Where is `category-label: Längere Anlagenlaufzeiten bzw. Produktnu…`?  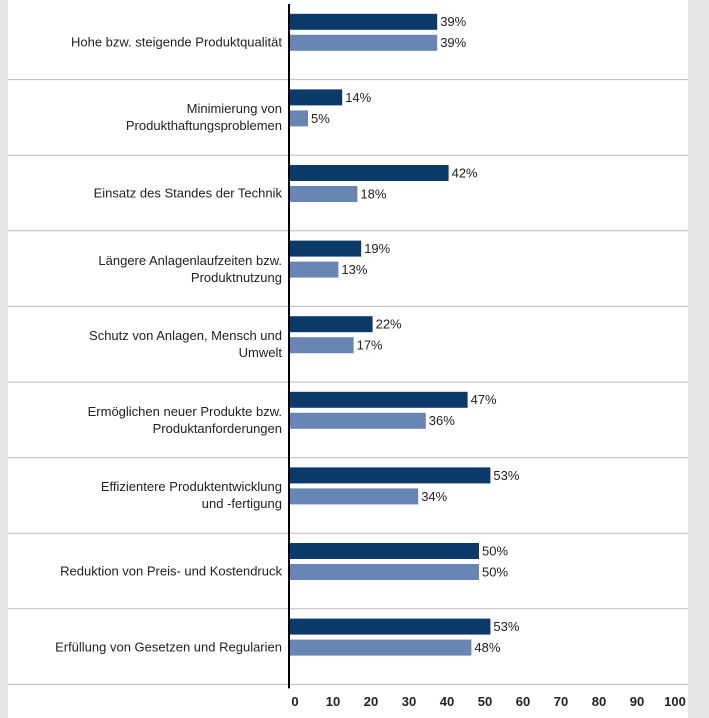 category-label: Längere Anlagenlaufzeiten bzw. Produktnu… is located at coordinates (190, 268).